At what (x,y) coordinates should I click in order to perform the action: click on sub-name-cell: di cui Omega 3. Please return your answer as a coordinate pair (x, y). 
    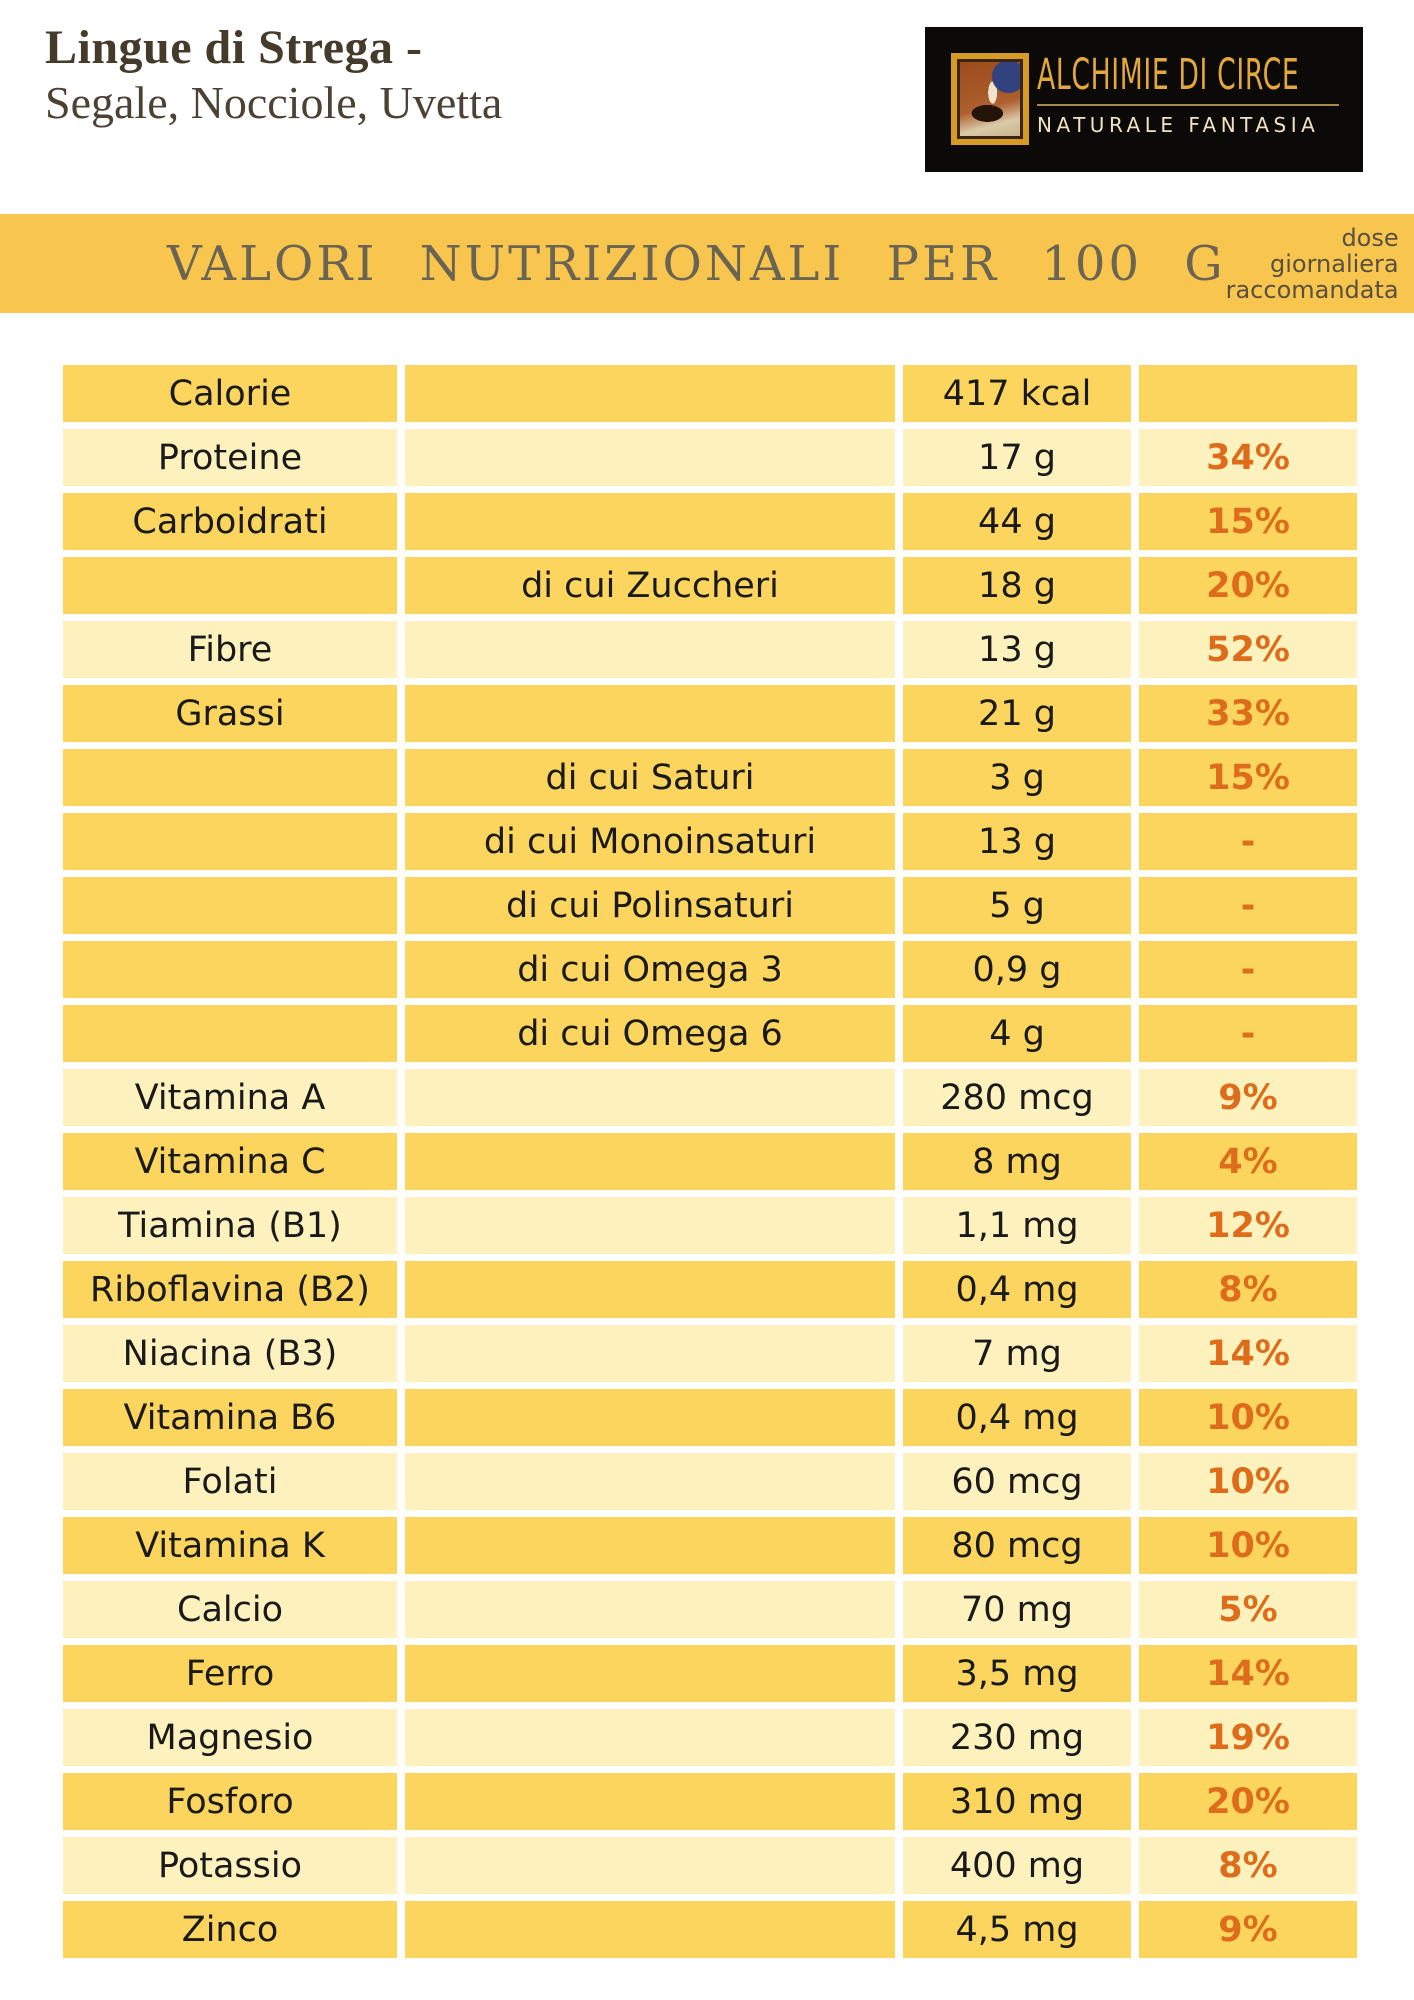
    Looking at the image, I should click on (650, 969).